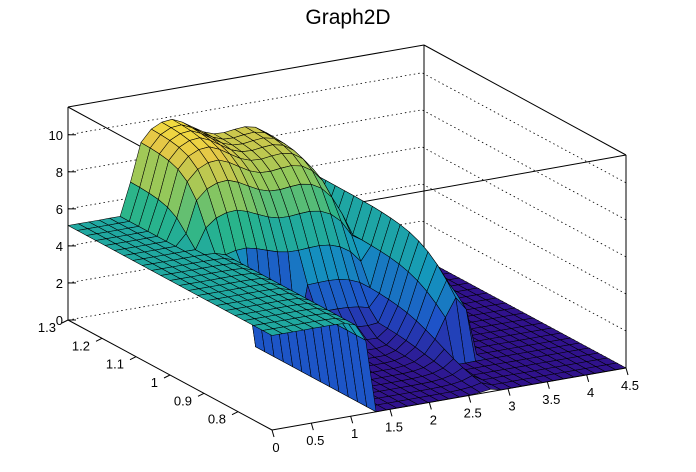 The width and height of the screenshot is (696, 472). I want to click on chart-title: Graph2D, so click(347, 17).